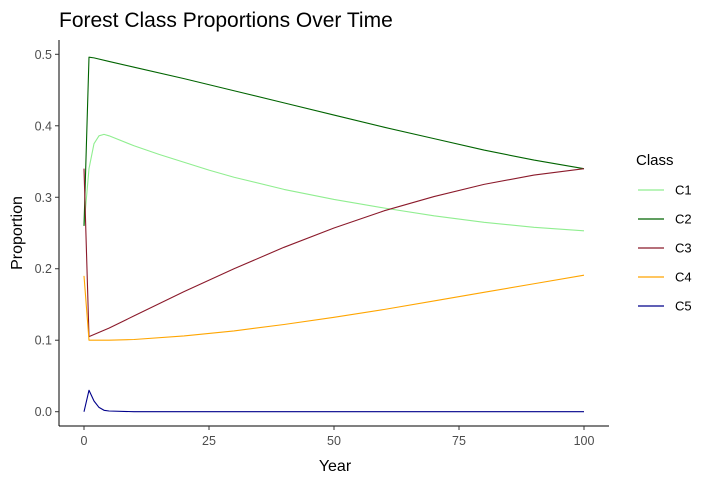  I want to click on y-axis-title: Proportion, so click(17, 233).